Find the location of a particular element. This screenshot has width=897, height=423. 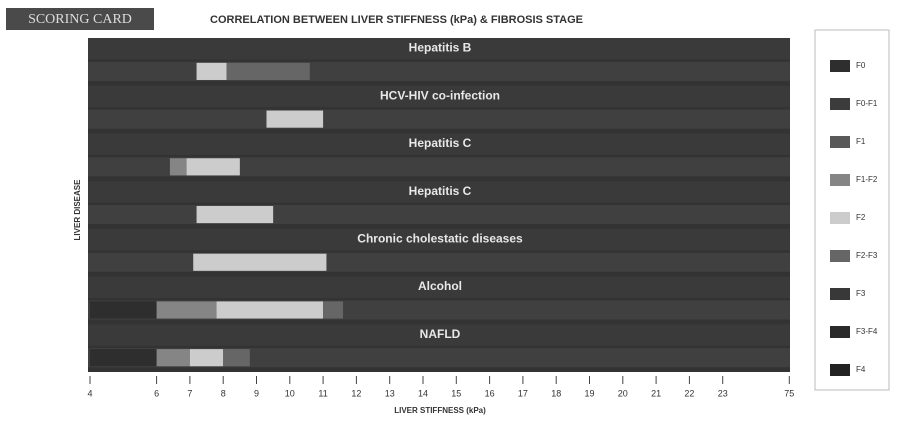

badge: SCORING CARD is located at coordinates (80, 19).